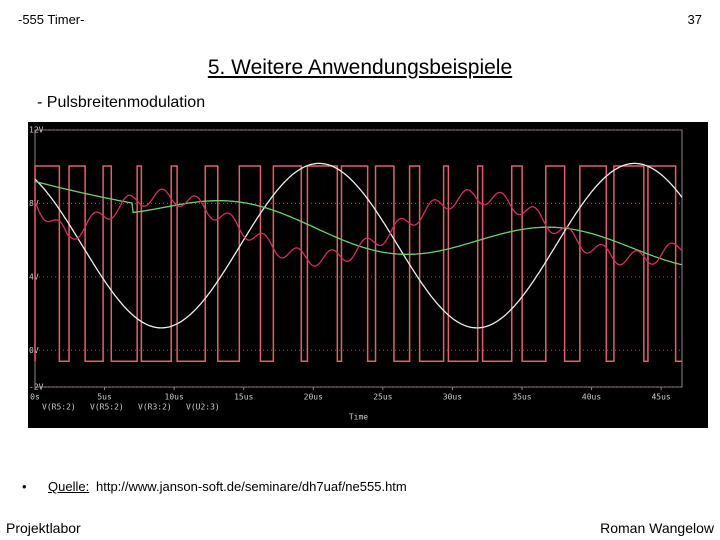 Image resolution: width=720 pixels, height=540 pixels. What do you see at coordinates (657, 528) in the screenshot?
I see `footer-right: Roman Wangelow` at bounding box center [657, 528].